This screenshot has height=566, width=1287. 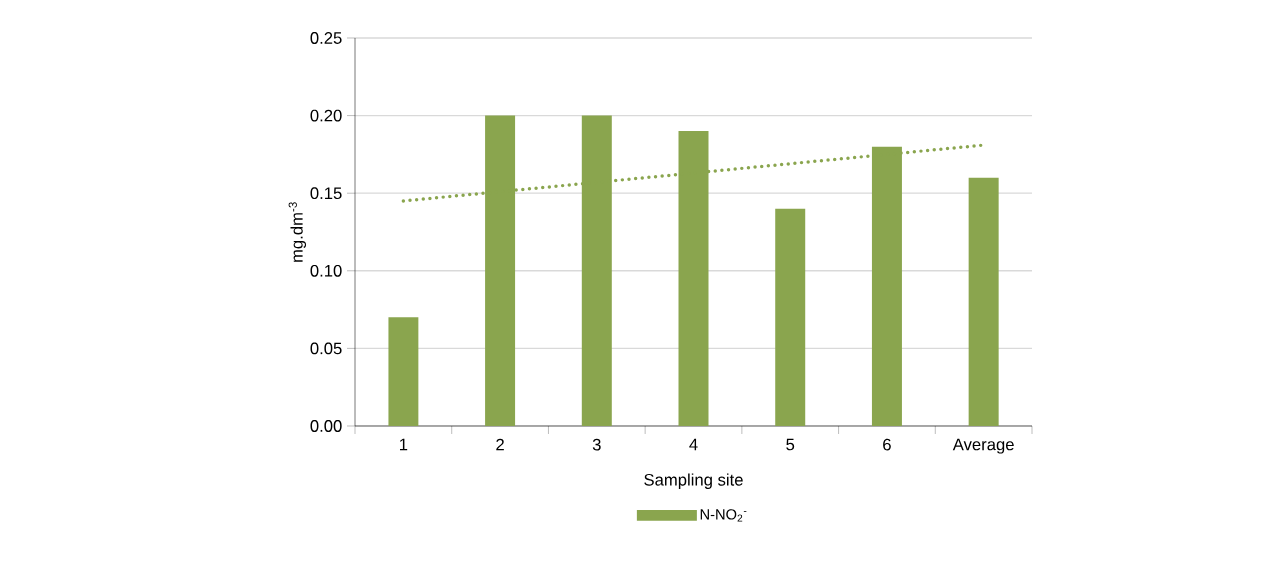 What do you see at coordinates (404, 444) in the screenshot?
I see `x-tick-label: 1` at bounding box center [404, 444].